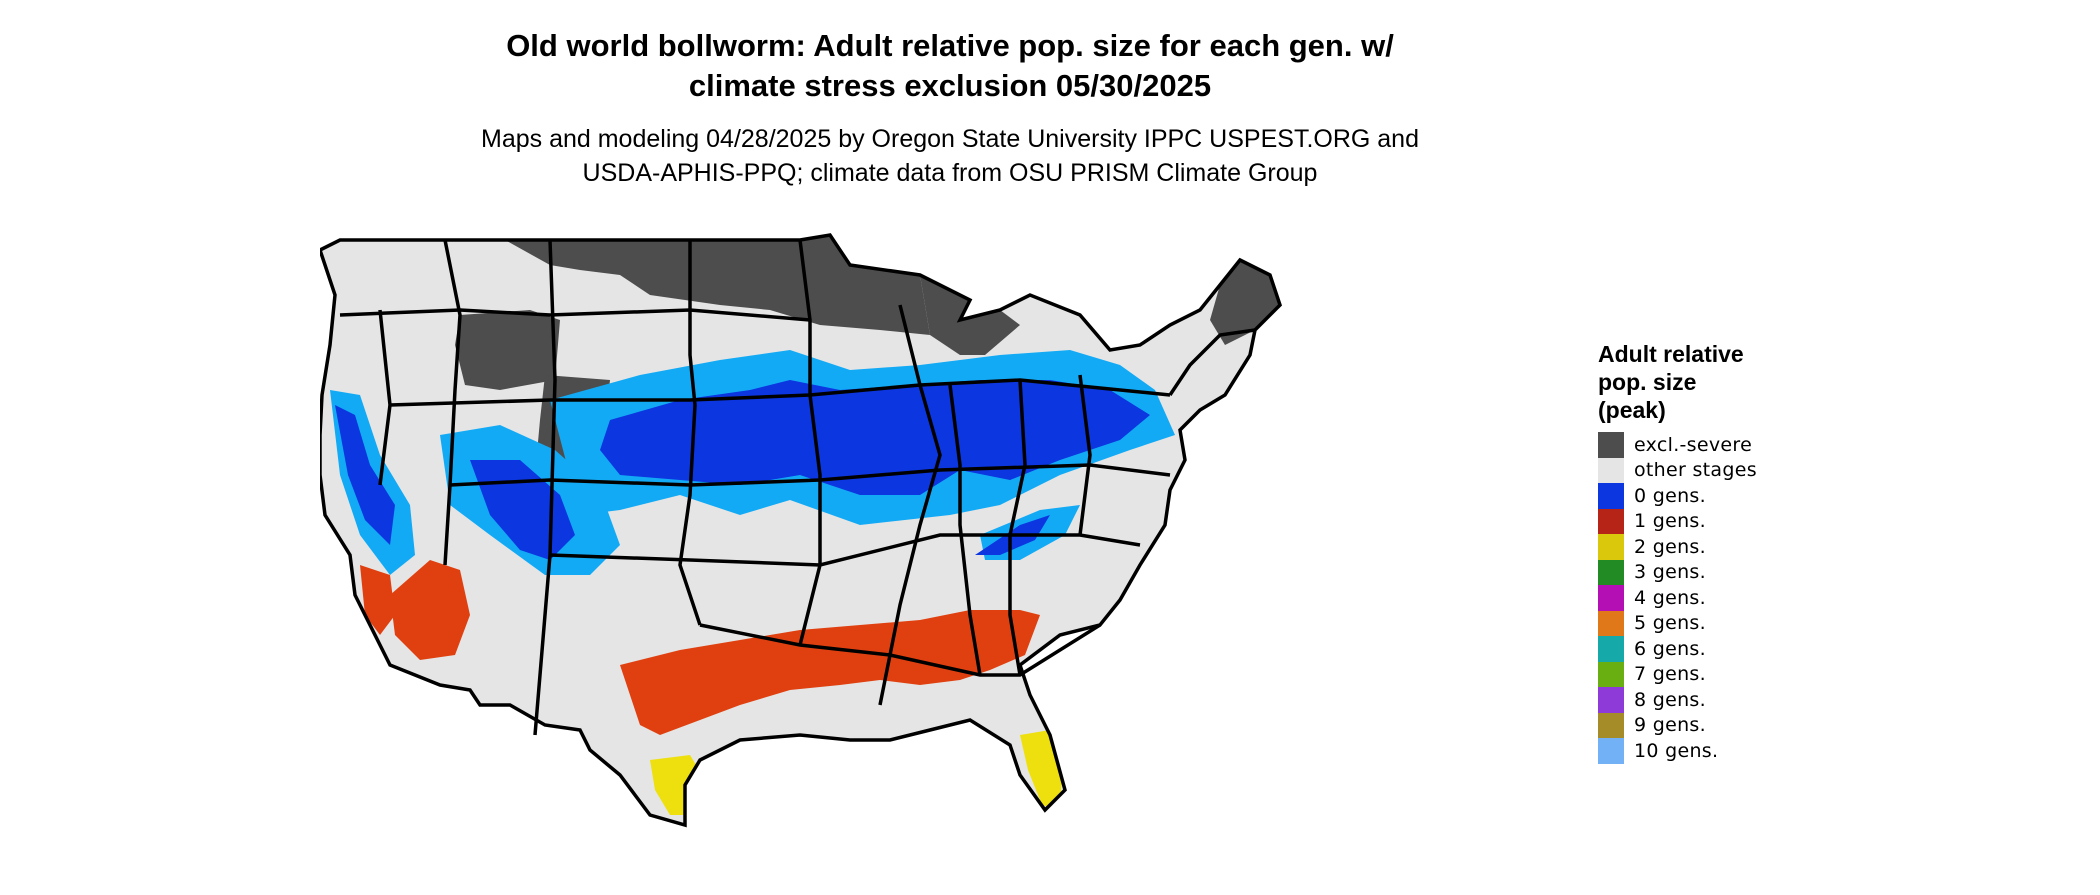 The image size is (2100, 895). Describe the element at coordinates (1728, 623) in the screenshot. I see `legend-item: 5 gens.` at that location.